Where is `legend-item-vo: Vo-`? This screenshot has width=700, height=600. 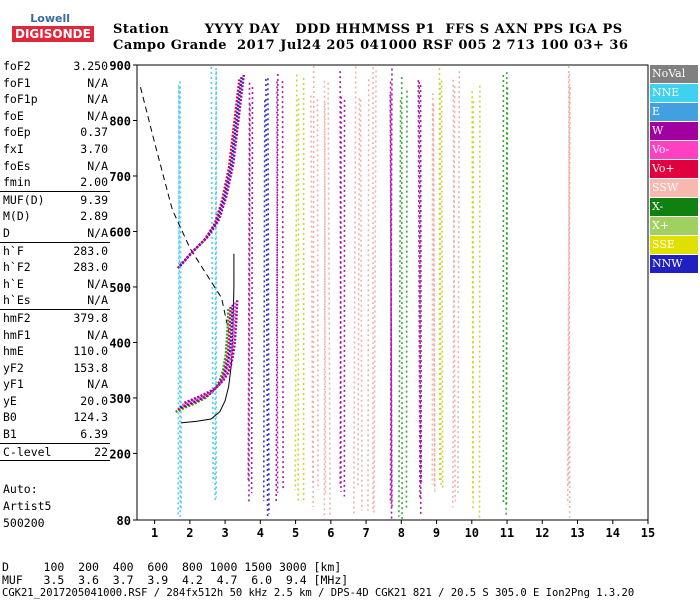 legend-item-vo: Vo- is located at coordinates (674, 150).